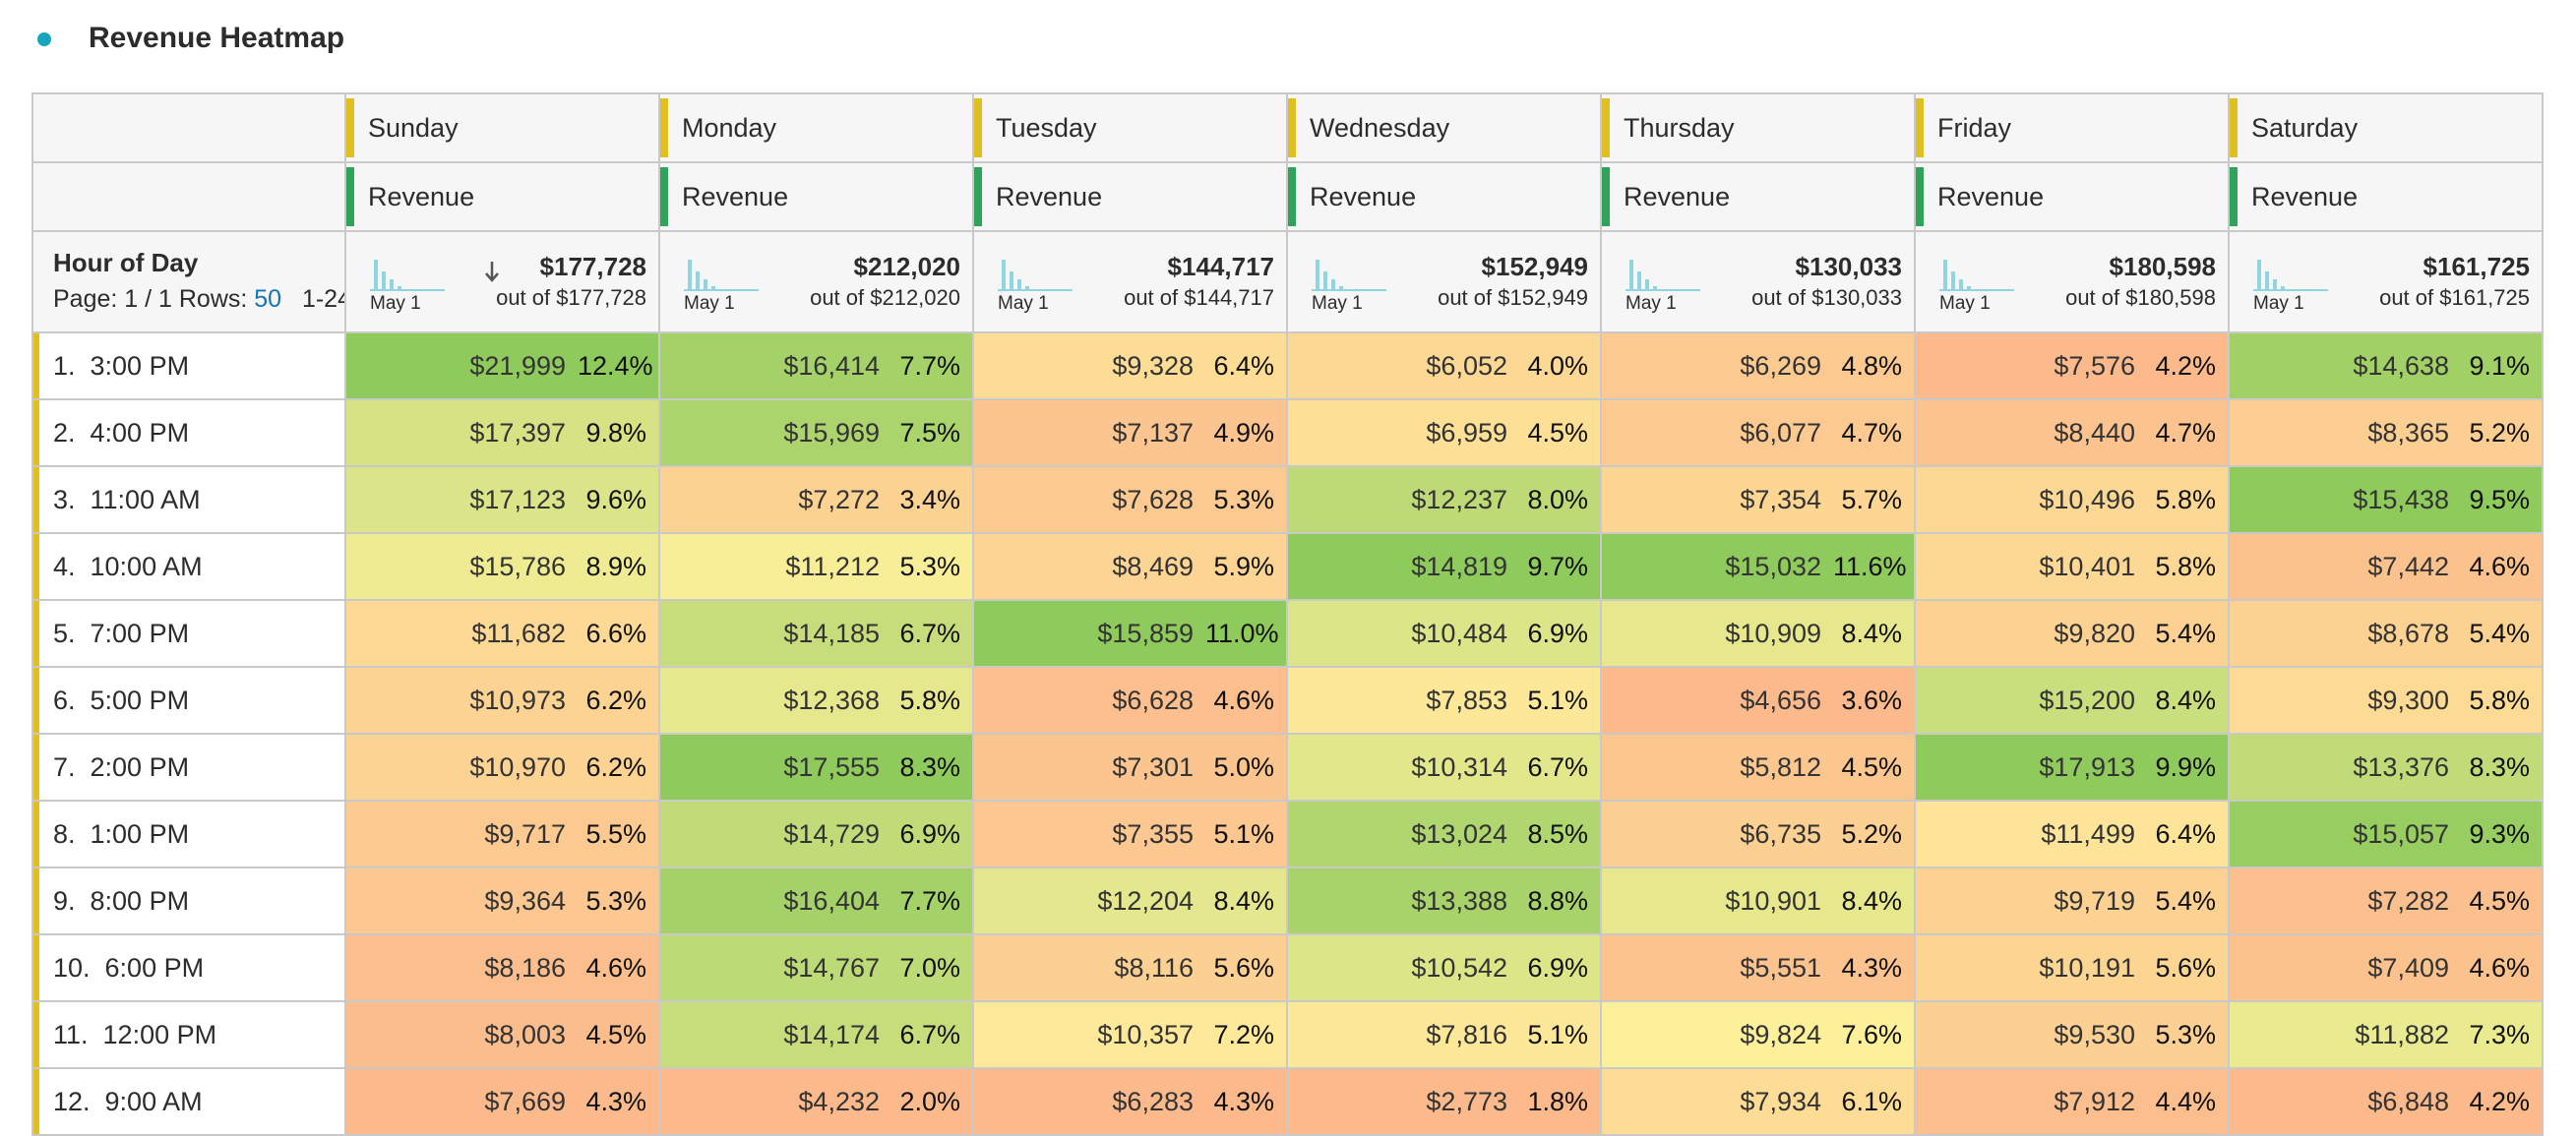  What do you see at coordinates (592, 266) in the screenshot?
I see `total-value: $177,728` at bounding box center [592, 266].